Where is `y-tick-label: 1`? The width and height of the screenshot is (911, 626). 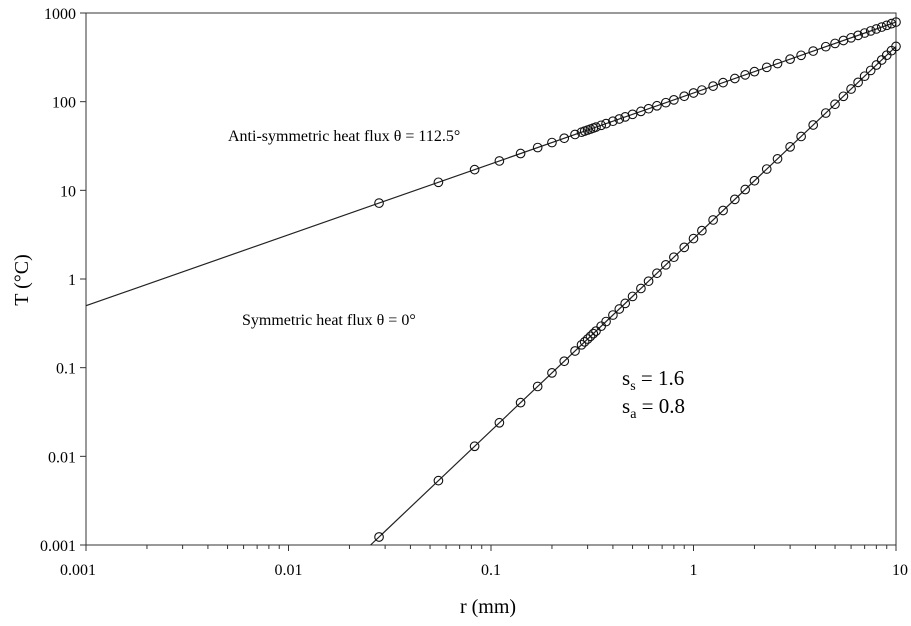 y-tick-label: 1 is located at coordinates (72, 280).